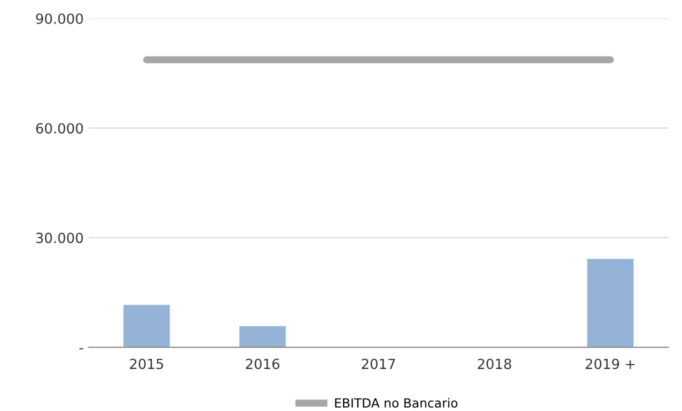 This screenshot has width=682, height=411. I want to click on x-tick-label: 2019 +, so click(610, 364).